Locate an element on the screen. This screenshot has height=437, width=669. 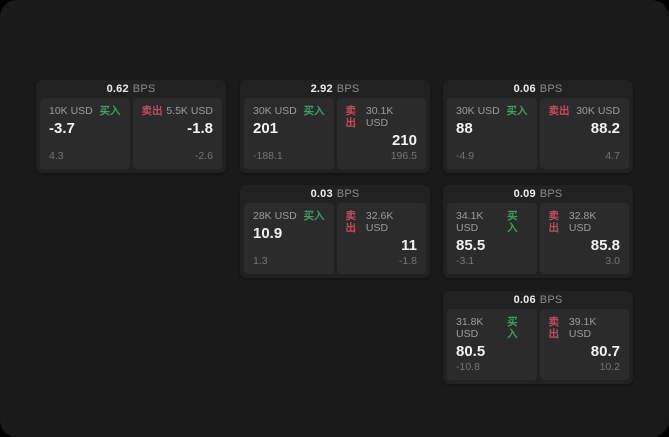
sell-size-label: 5.5K USD is located at coordinates (189, 111).